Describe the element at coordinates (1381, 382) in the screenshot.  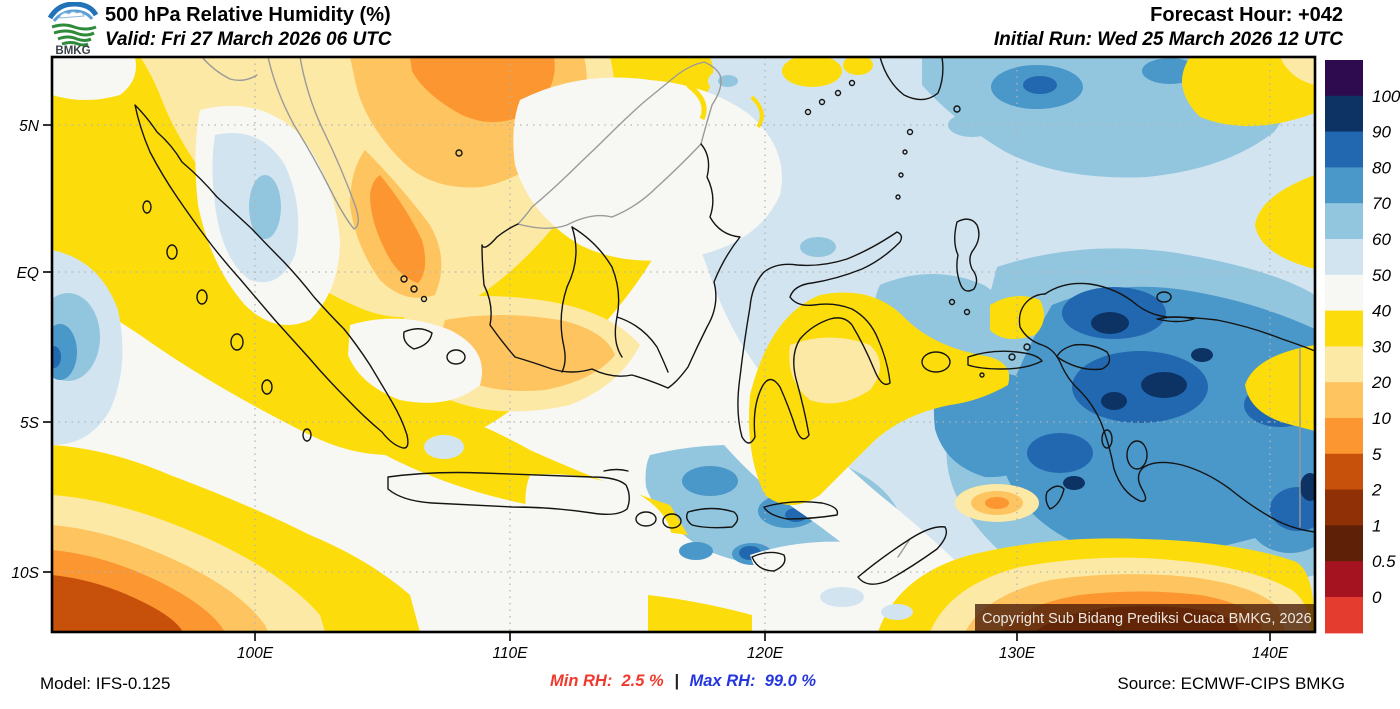
I see `colorbar-label: 20` at that location.